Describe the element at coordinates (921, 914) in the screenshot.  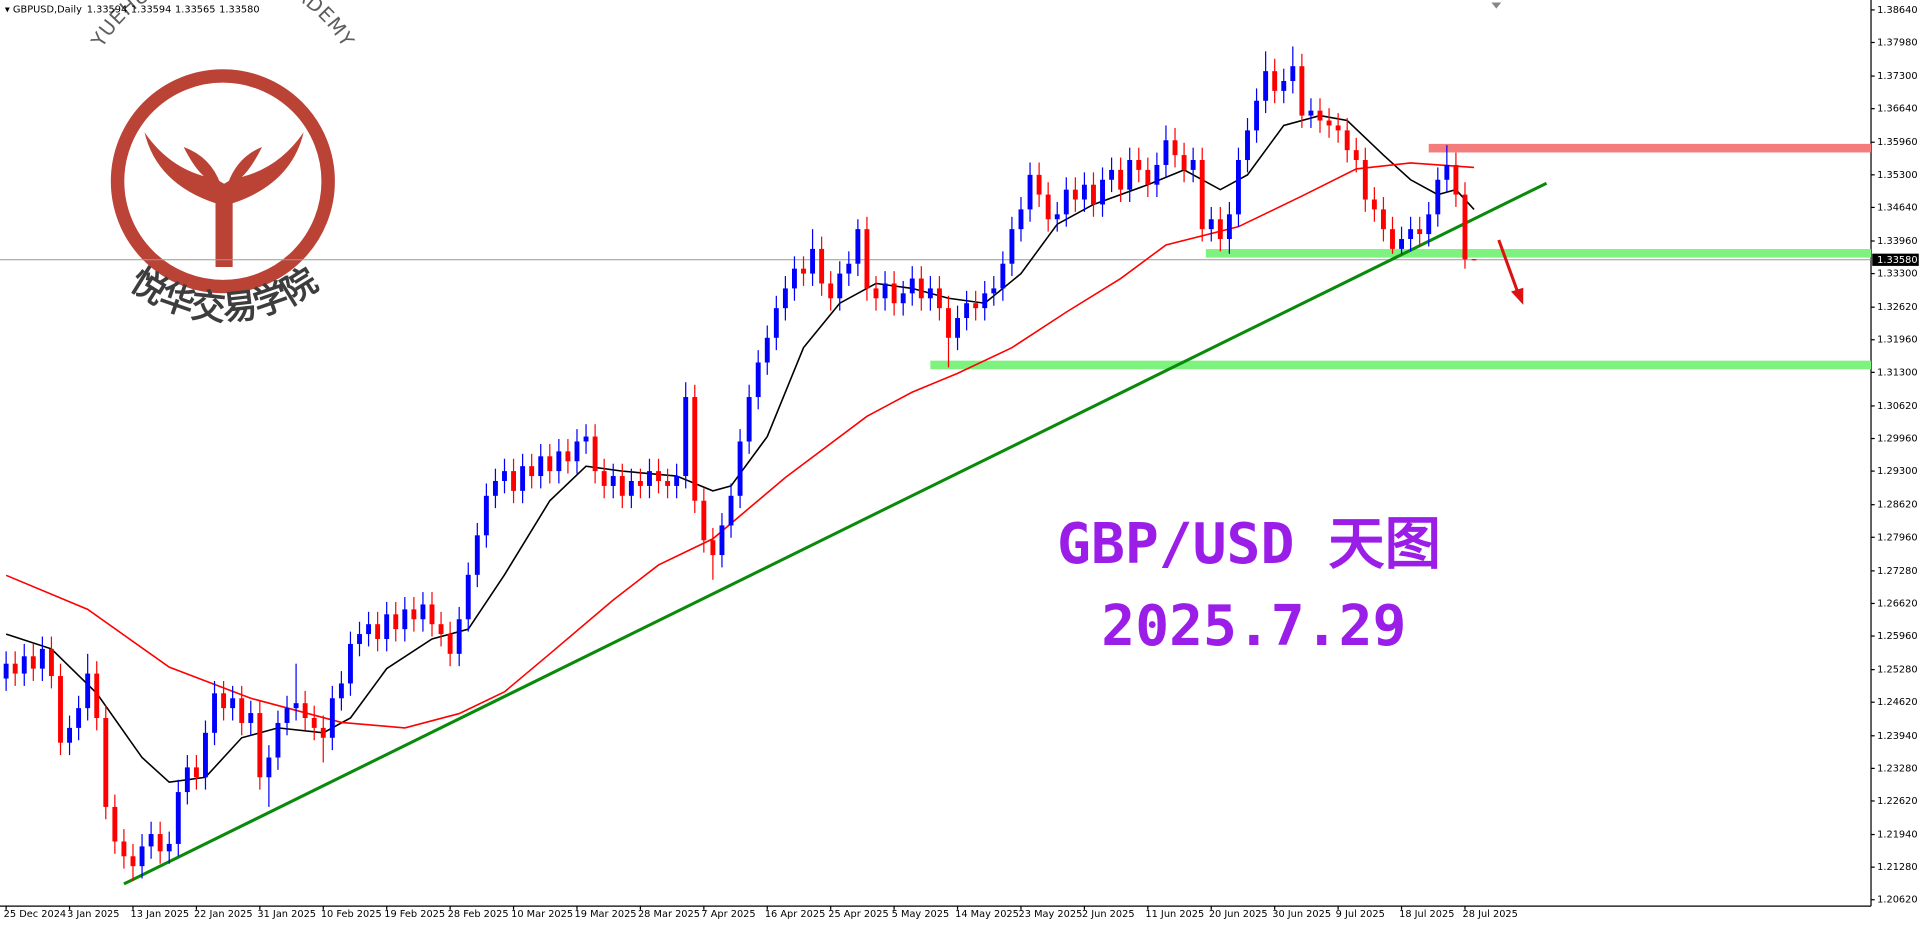
I see `x-tick-label: 5 May 2025` at that location.